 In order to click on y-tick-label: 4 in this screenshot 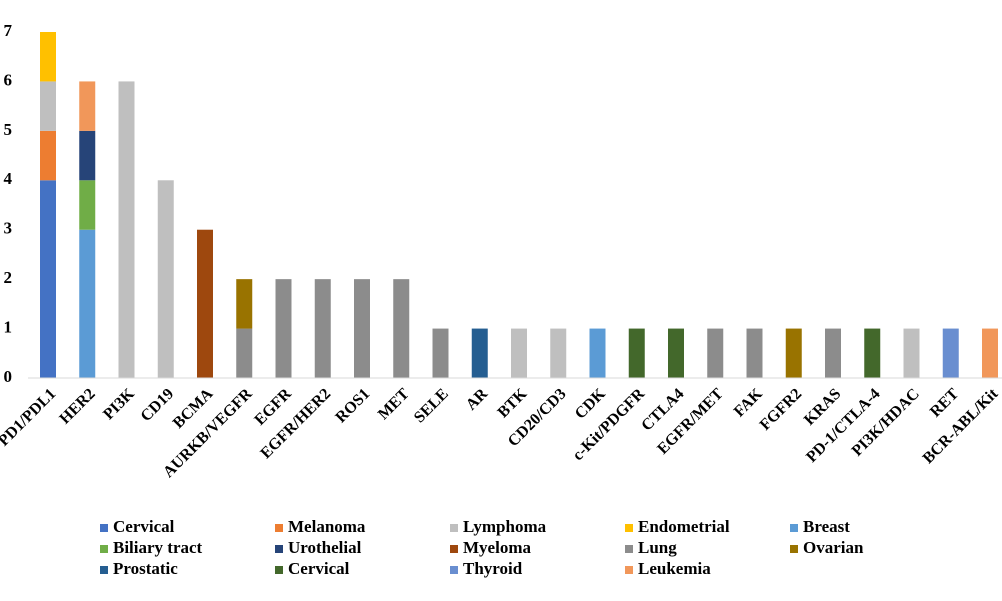, I will do `click(8, 178)`.